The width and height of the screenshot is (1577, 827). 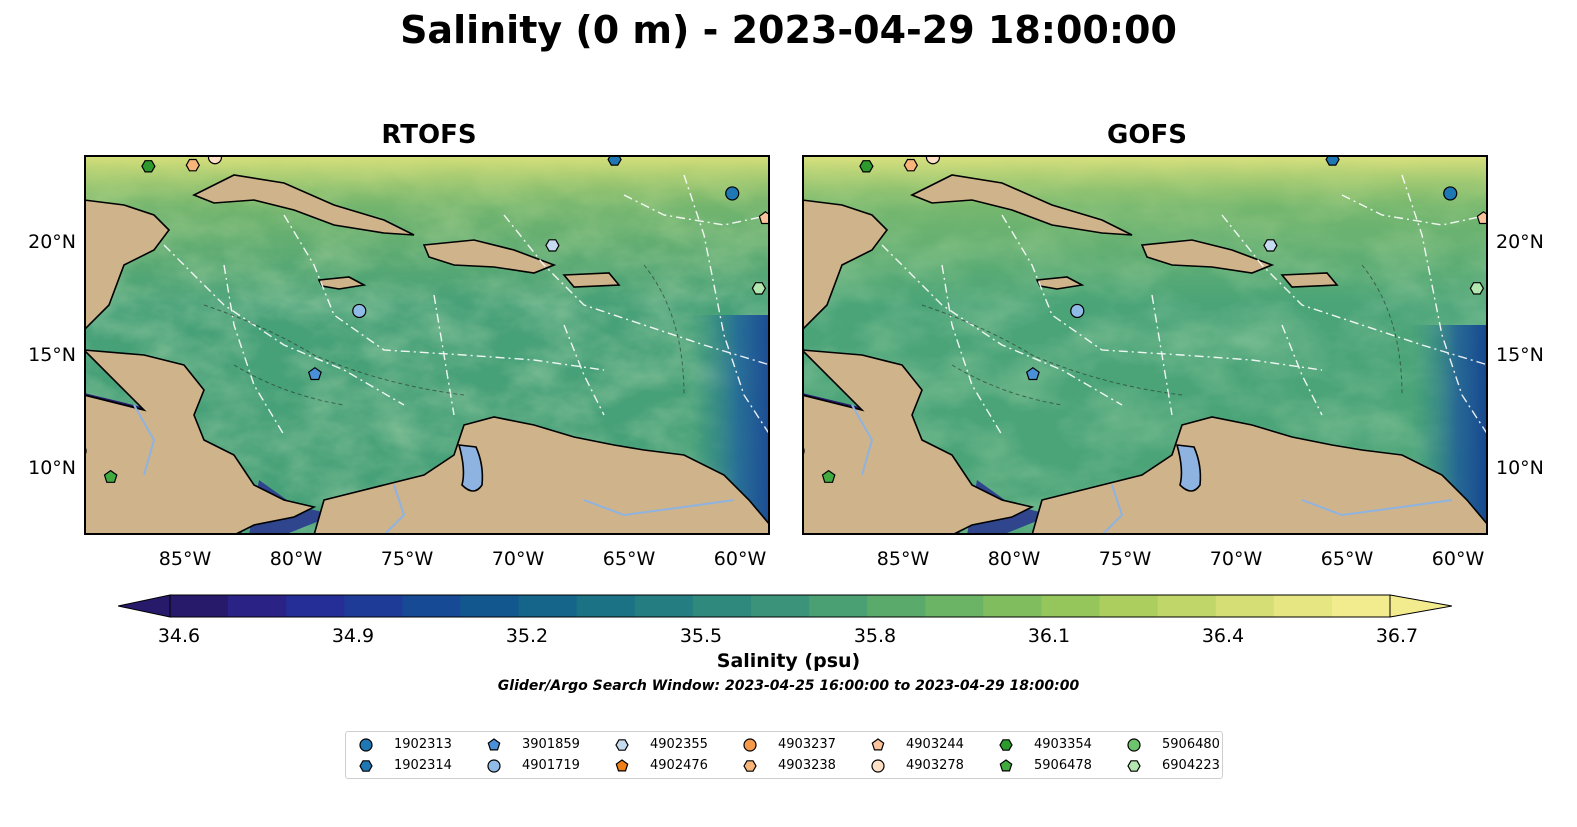 What do you see at coordinates (788, 661) in the screenshot?
I see `colorbar-title: Salinity (psu)` at bounding box center [788, 661].